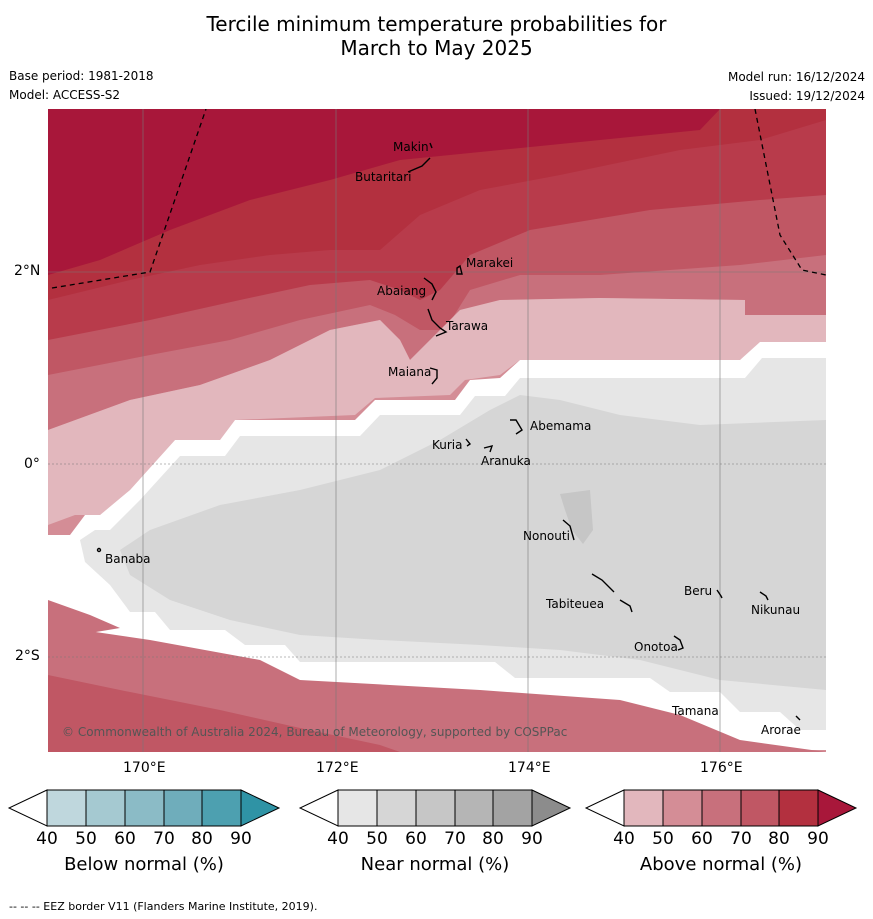  Describe the element at coordinates (224, 713) in the screenshot. I see `band-above-70-lower` at that location.